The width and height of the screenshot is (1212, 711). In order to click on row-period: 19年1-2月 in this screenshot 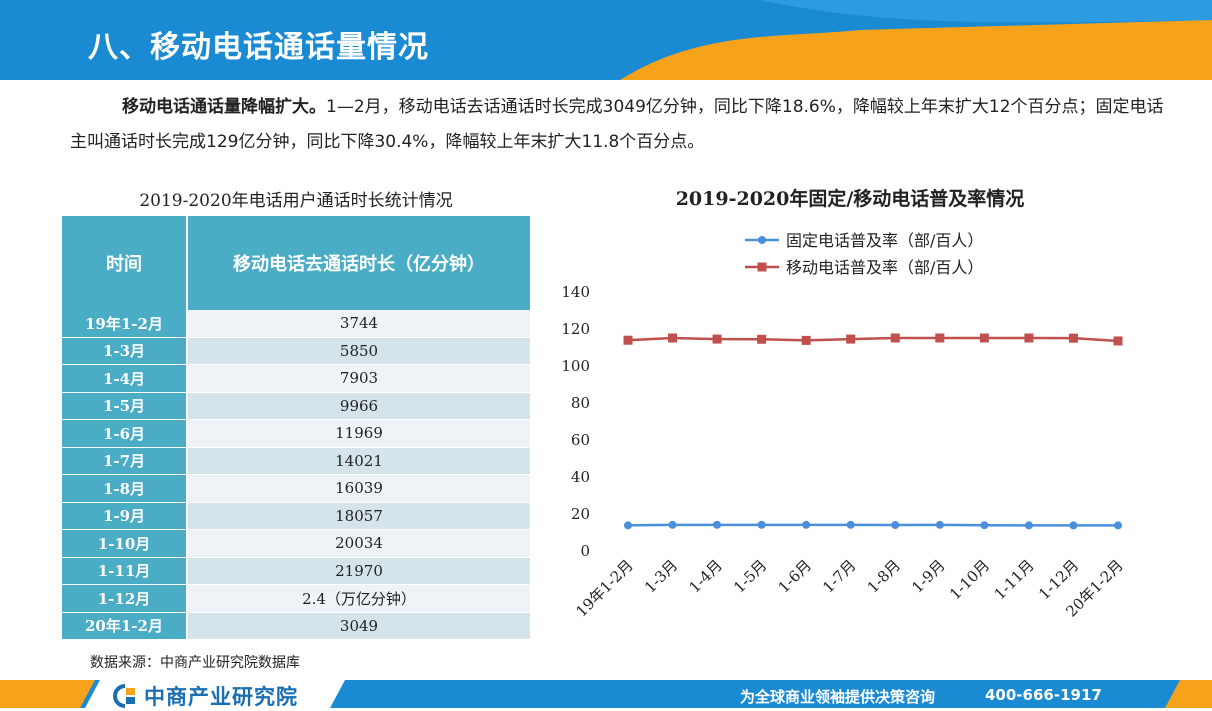, I will do `click(125, 324)`.